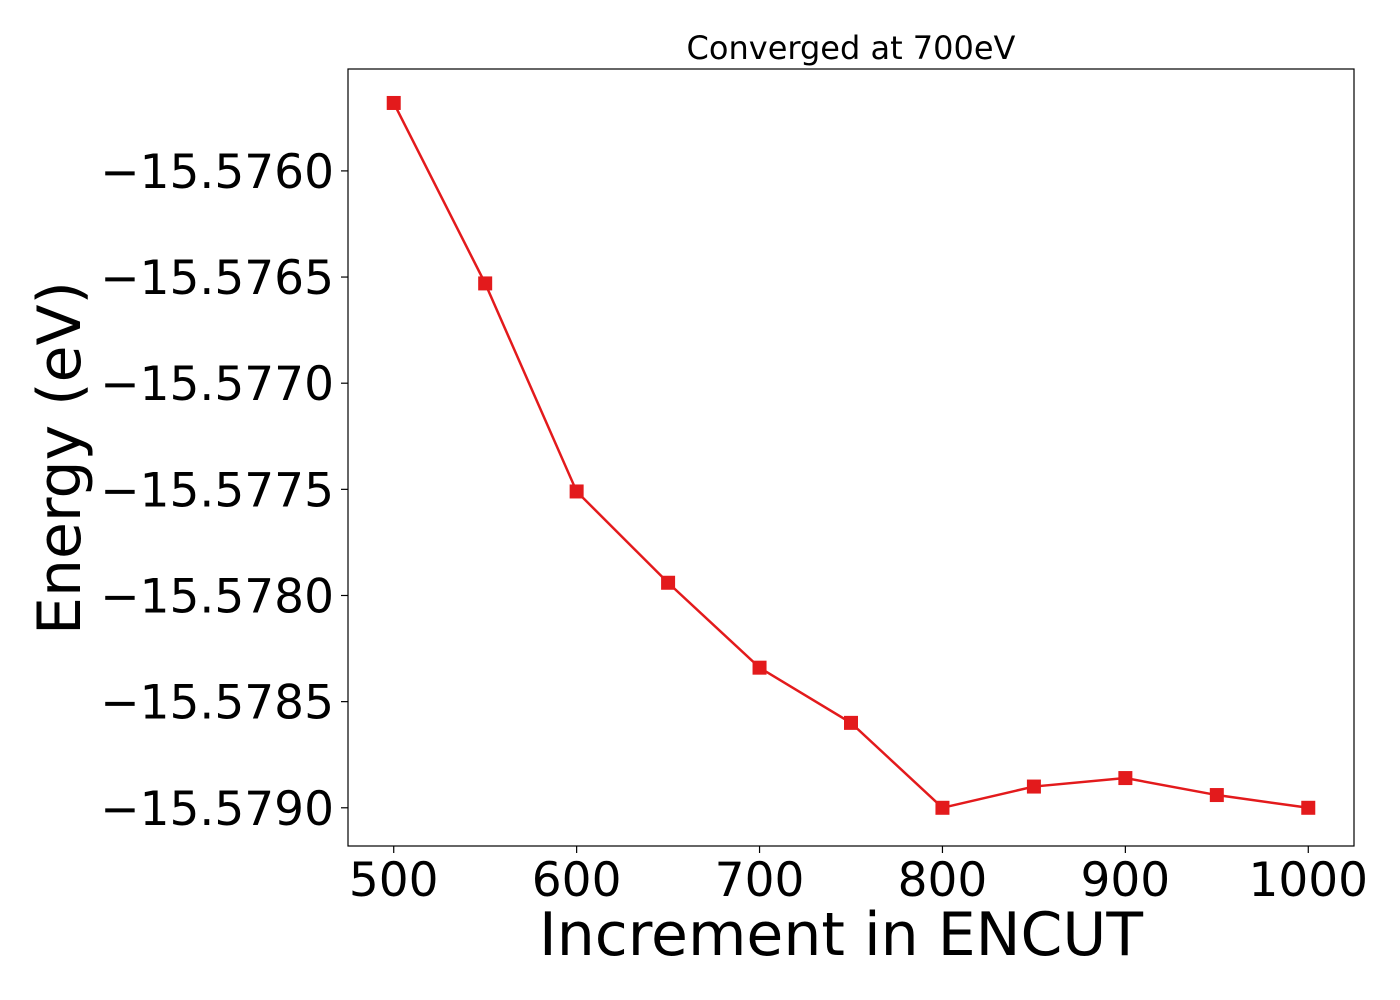 This screenshot has height=1000, width=1400. What do you see at coordinates (217, 490) in the screenshot?
I see `y-tick-label: −15.5775` at bounding box center [217, 490].